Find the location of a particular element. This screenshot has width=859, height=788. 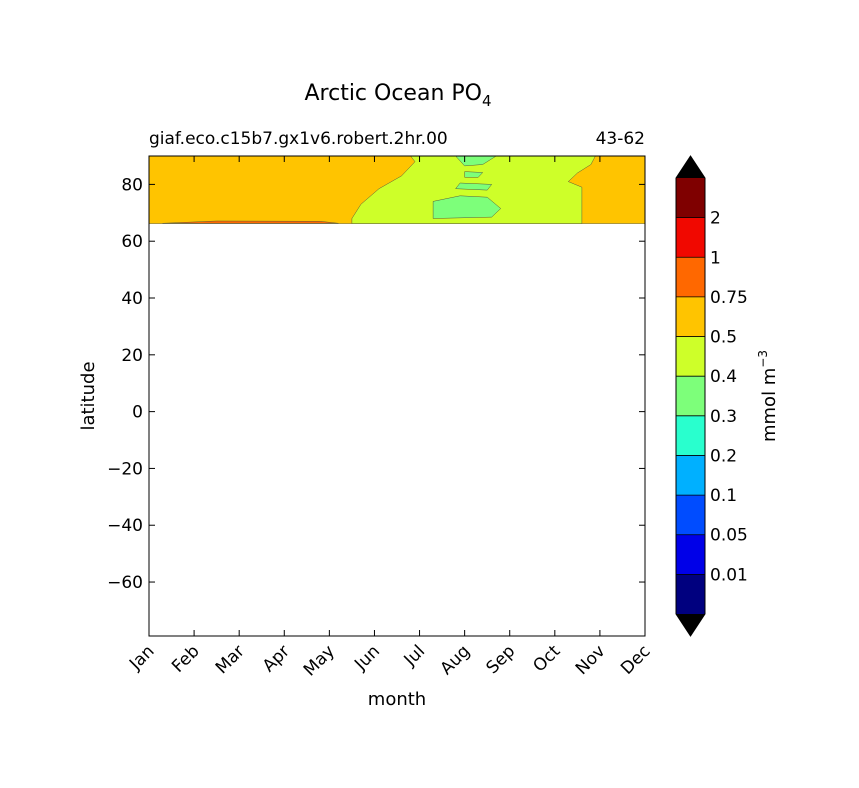

colorbar-tick-label: 0.5 is located at coordinates (723, 338).